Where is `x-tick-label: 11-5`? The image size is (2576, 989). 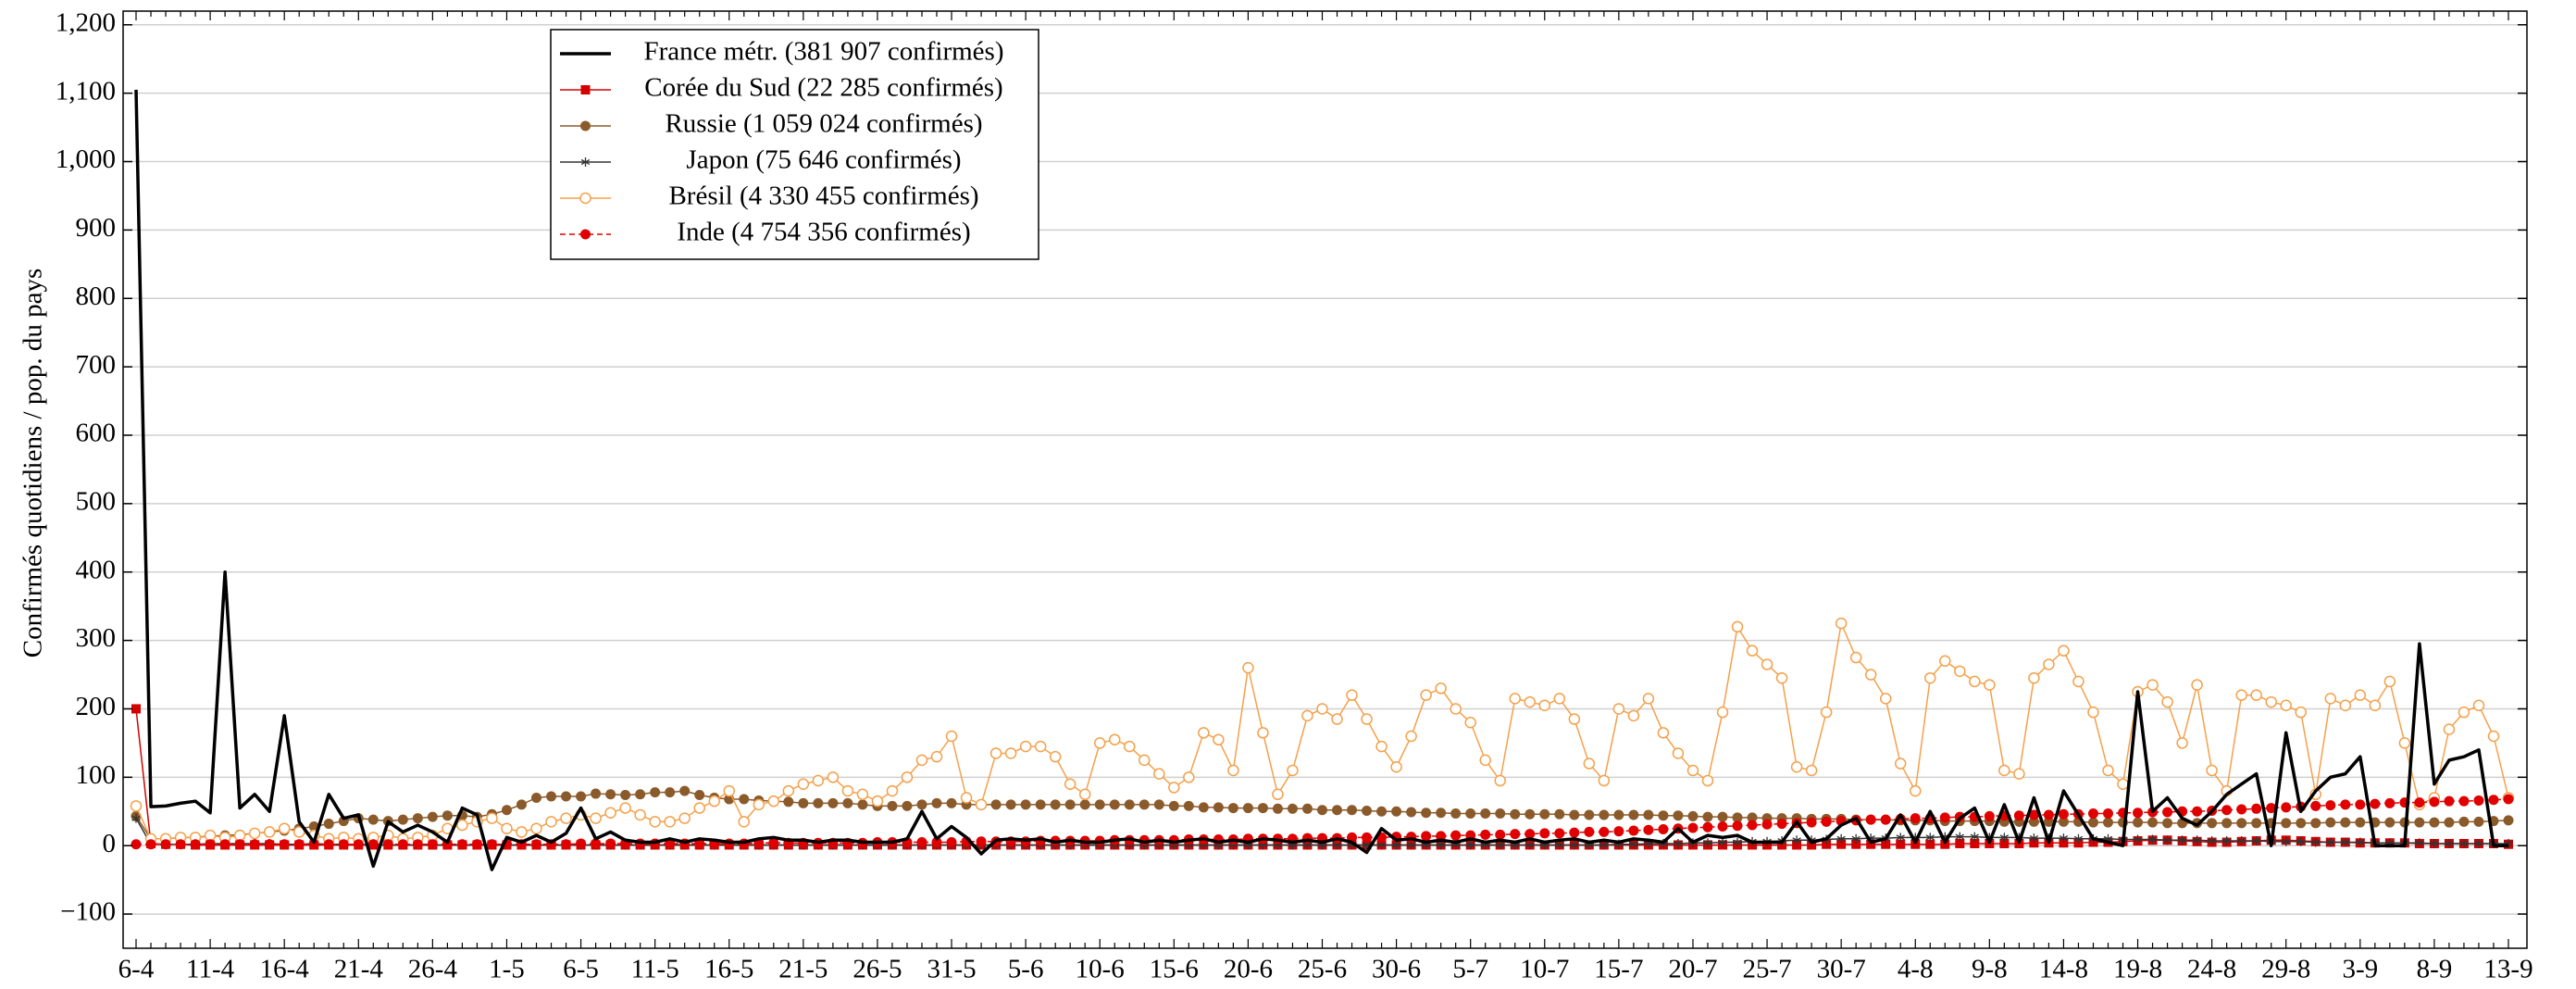
x-tick-label: 11-5 is located at coordinates (655, 969).